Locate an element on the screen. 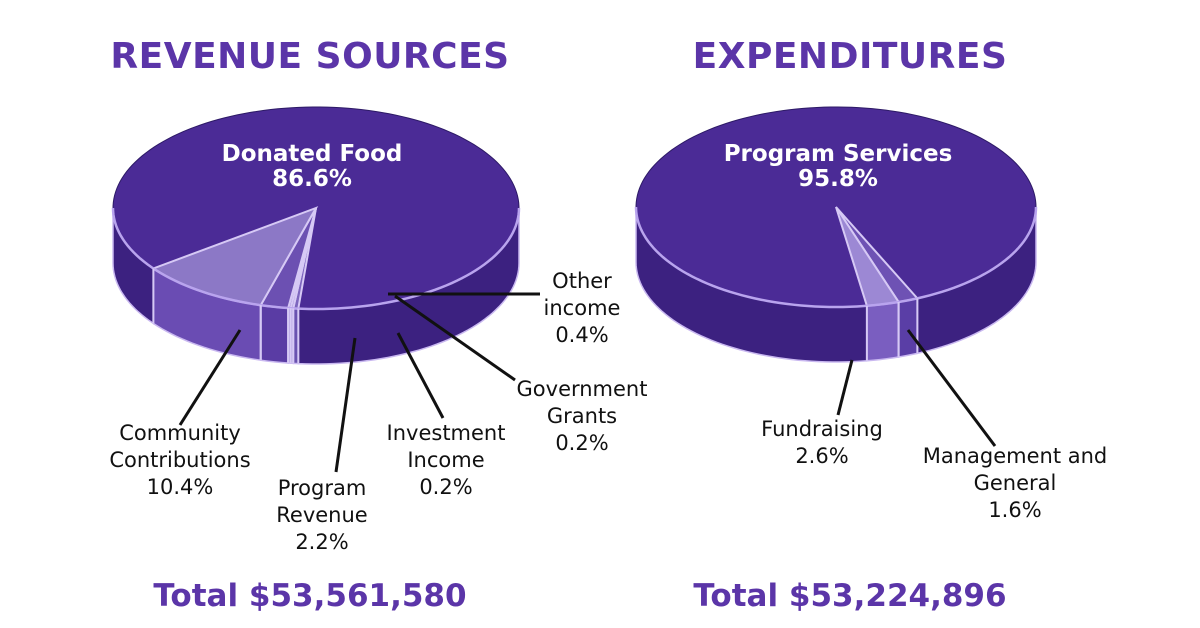 This screenshot has width=1200, height=628. label-fundraising: Fundraising 2.6% is located at coordinates (822, 443).